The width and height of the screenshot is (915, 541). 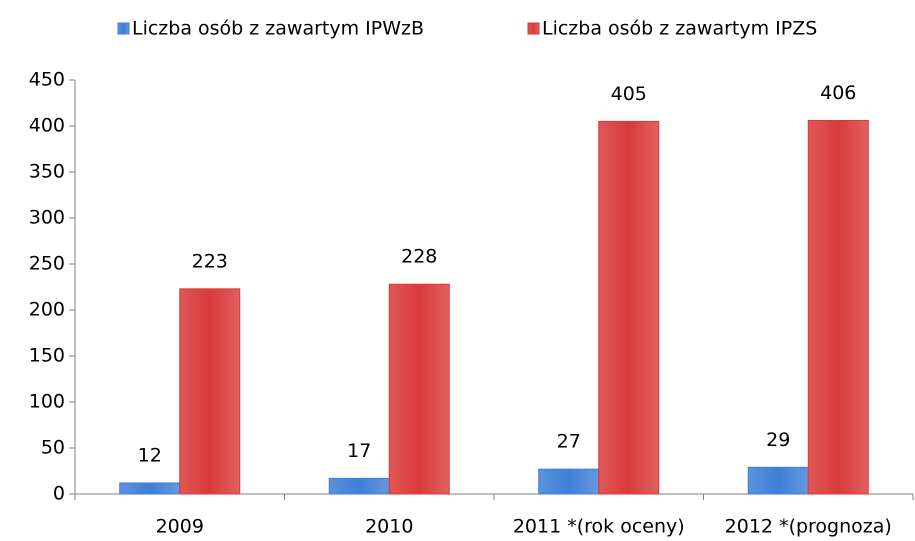 I want to click on data-label: 228, so click(x=419, y=257).